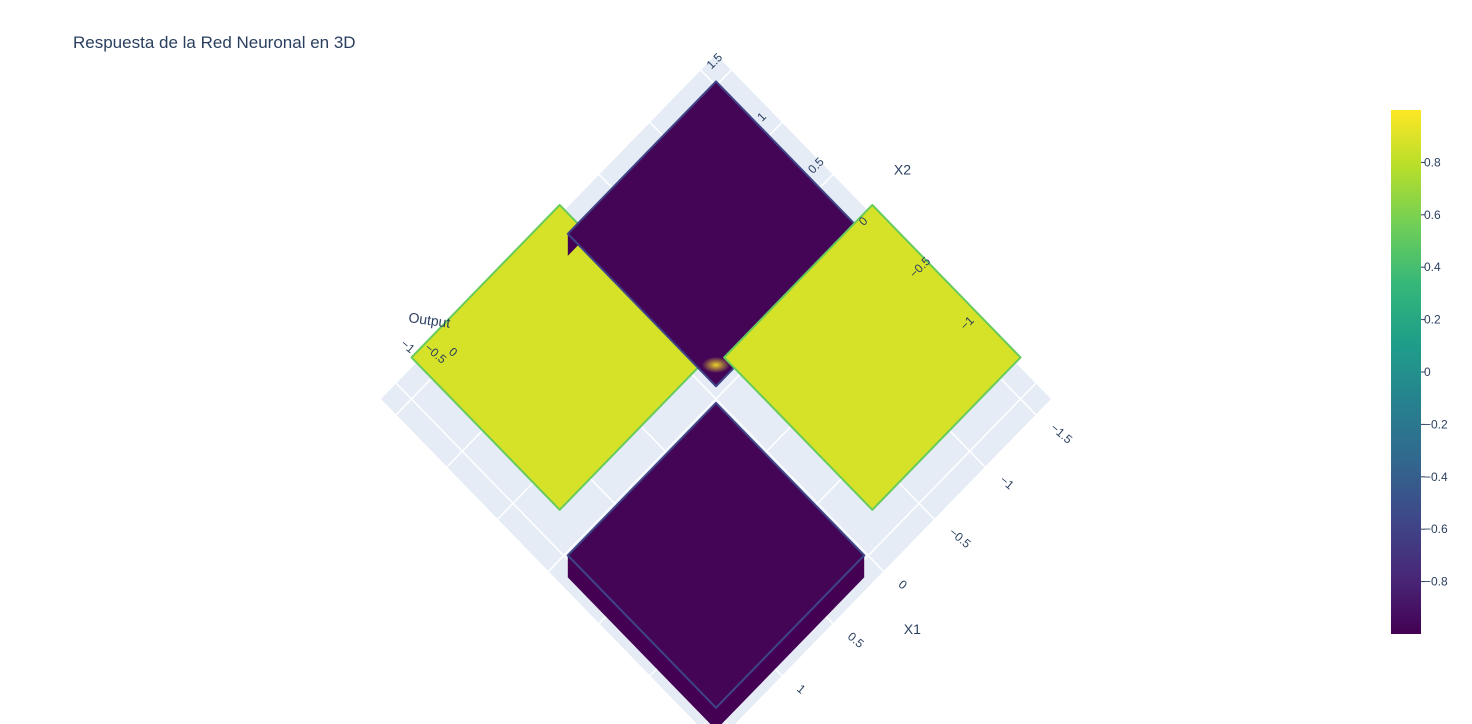 Image resolution: width=1472 pixels, height=724 pixels. Describe the element at coordinates (902, 170) in the screenshot. I see `x2-axis-label: X2` at that location.